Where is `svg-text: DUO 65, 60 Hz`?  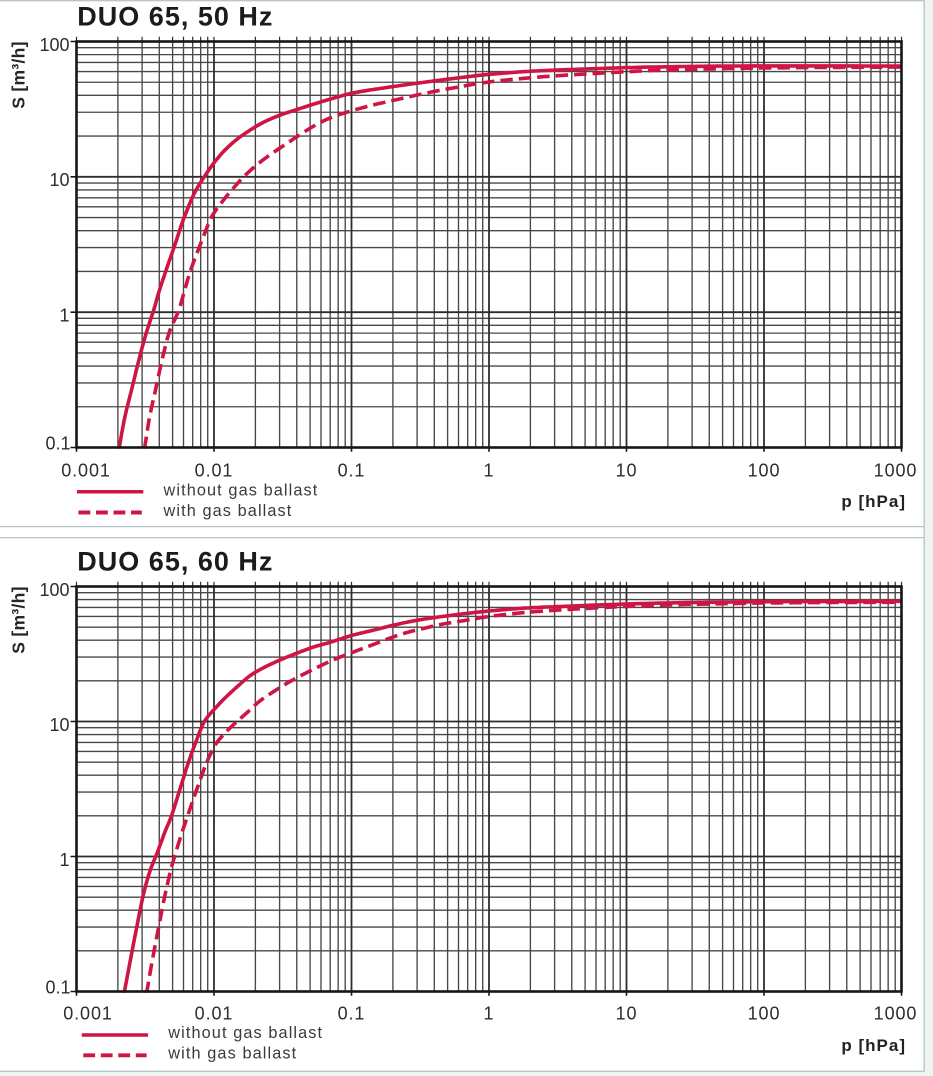 svg-text: DUO 65, 60 Hz is located at coordinates (175, 562).